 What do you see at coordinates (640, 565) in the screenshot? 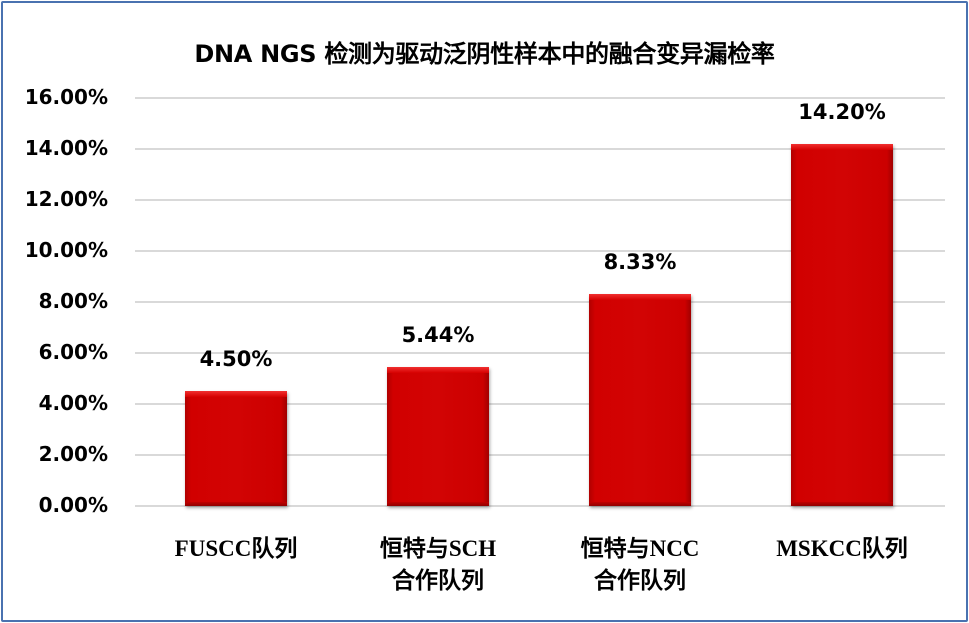
I see `x-category-label: 恒特与NCC 合作队列` at bounding box center [640, 565].